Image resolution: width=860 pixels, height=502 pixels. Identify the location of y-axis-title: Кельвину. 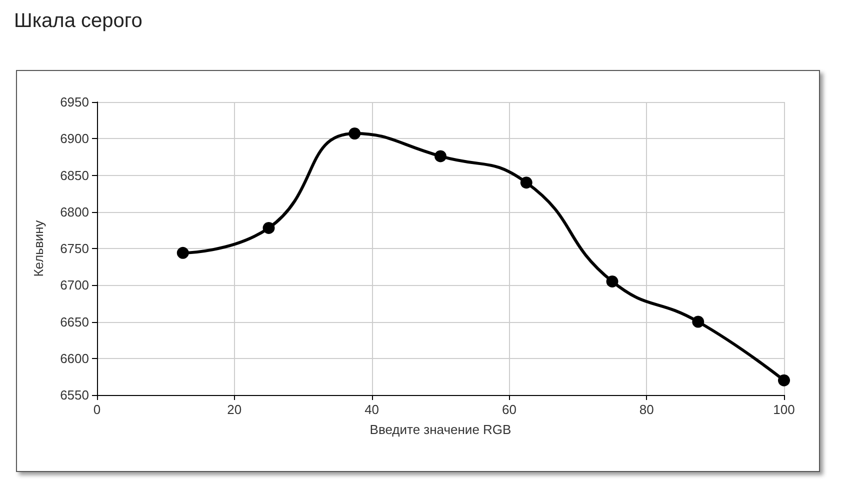
(38, 248).